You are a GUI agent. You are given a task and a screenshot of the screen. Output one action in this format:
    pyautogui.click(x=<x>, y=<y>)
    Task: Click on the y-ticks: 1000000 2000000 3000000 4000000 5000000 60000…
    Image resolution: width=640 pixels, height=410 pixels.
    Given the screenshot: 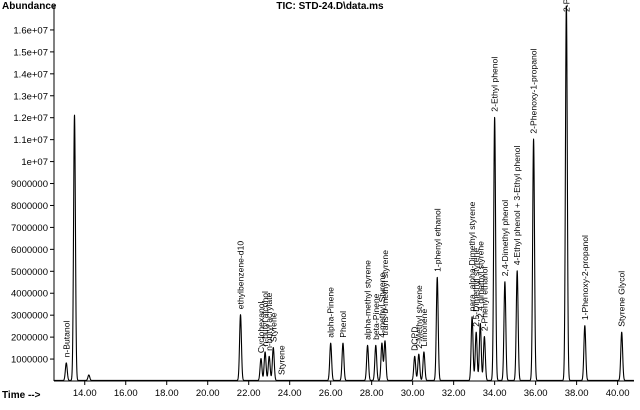 What is the action you would take?
    pyautogui.click(x=32, y=195)
    